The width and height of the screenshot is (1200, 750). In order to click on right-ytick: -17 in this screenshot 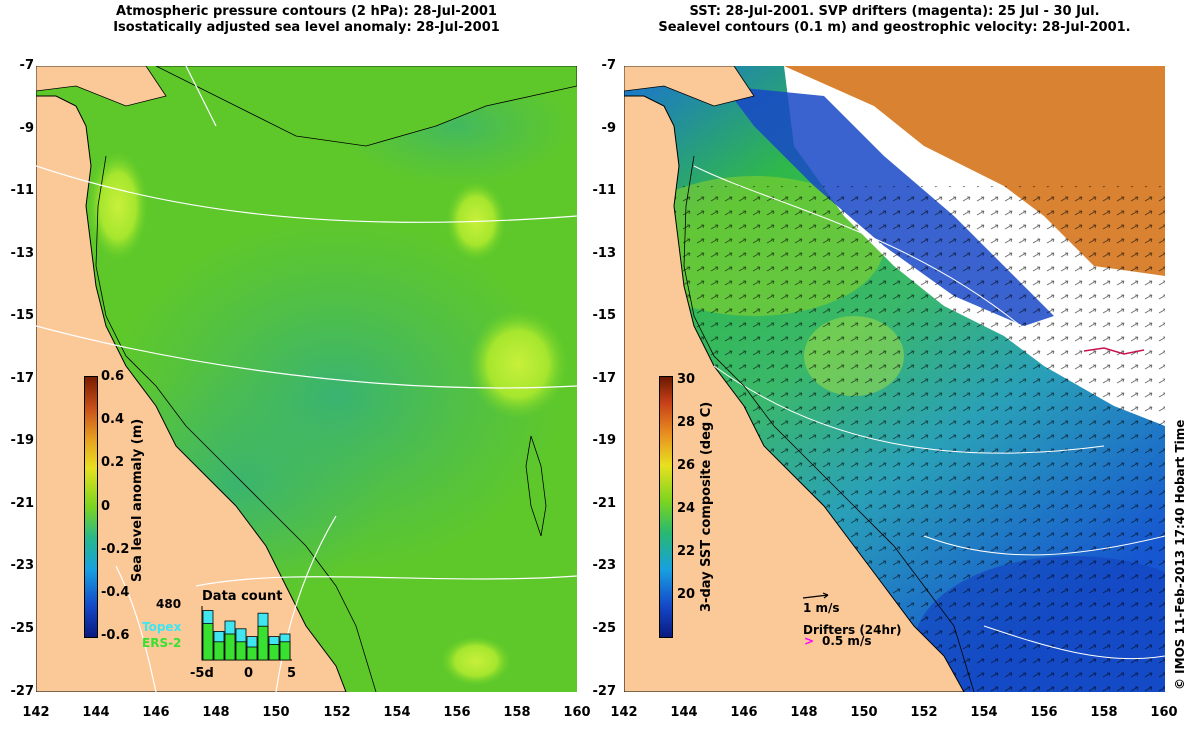, I will do `click(604, 378)`.